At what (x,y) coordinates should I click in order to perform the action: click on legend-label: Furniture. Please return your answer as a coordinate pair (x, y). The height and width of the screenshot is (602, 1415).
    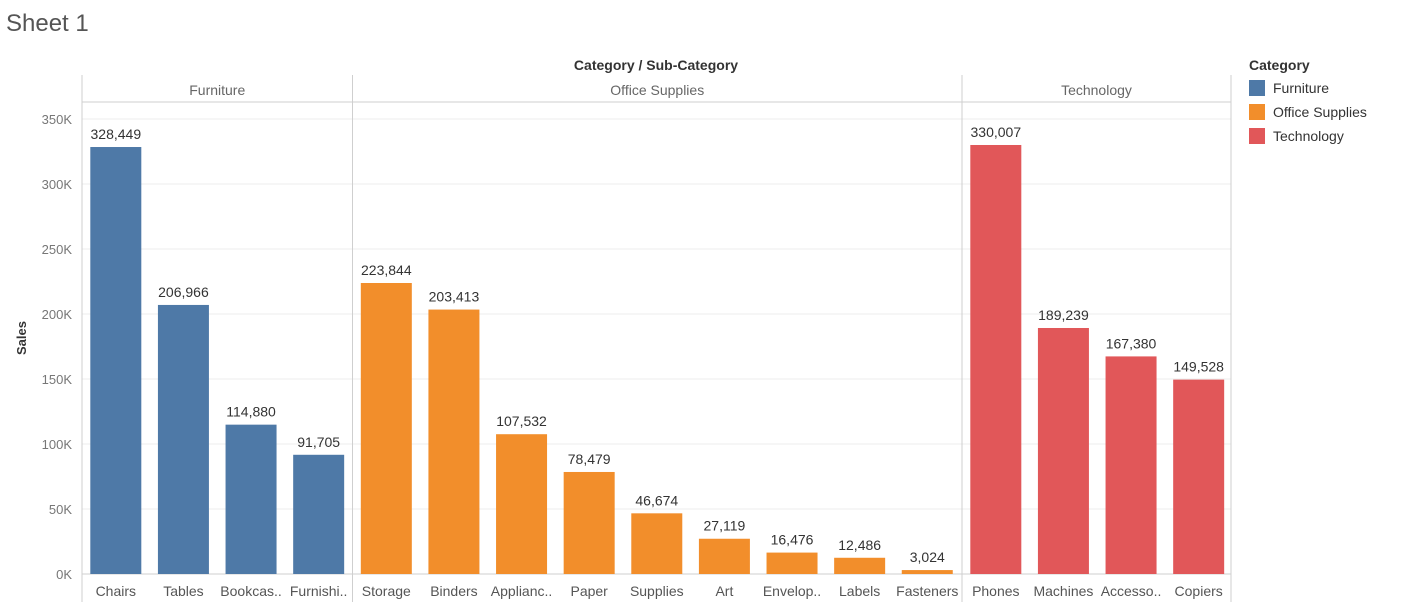
    Looking at the image, I should click on (1301, 88).